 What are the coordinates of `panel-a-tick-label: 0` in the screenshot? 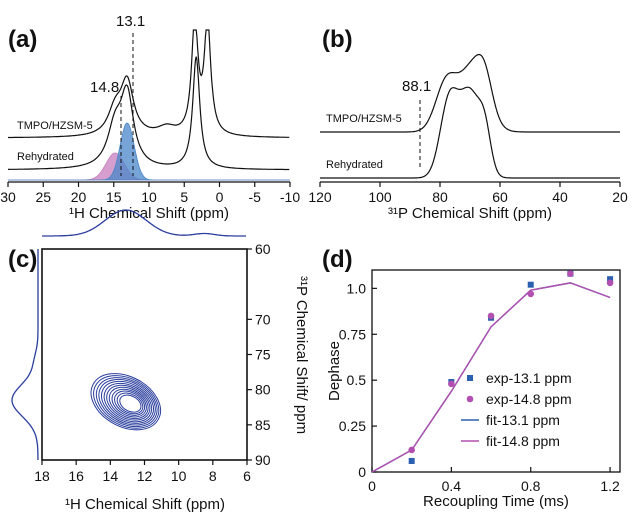 It's located at (220, 197).